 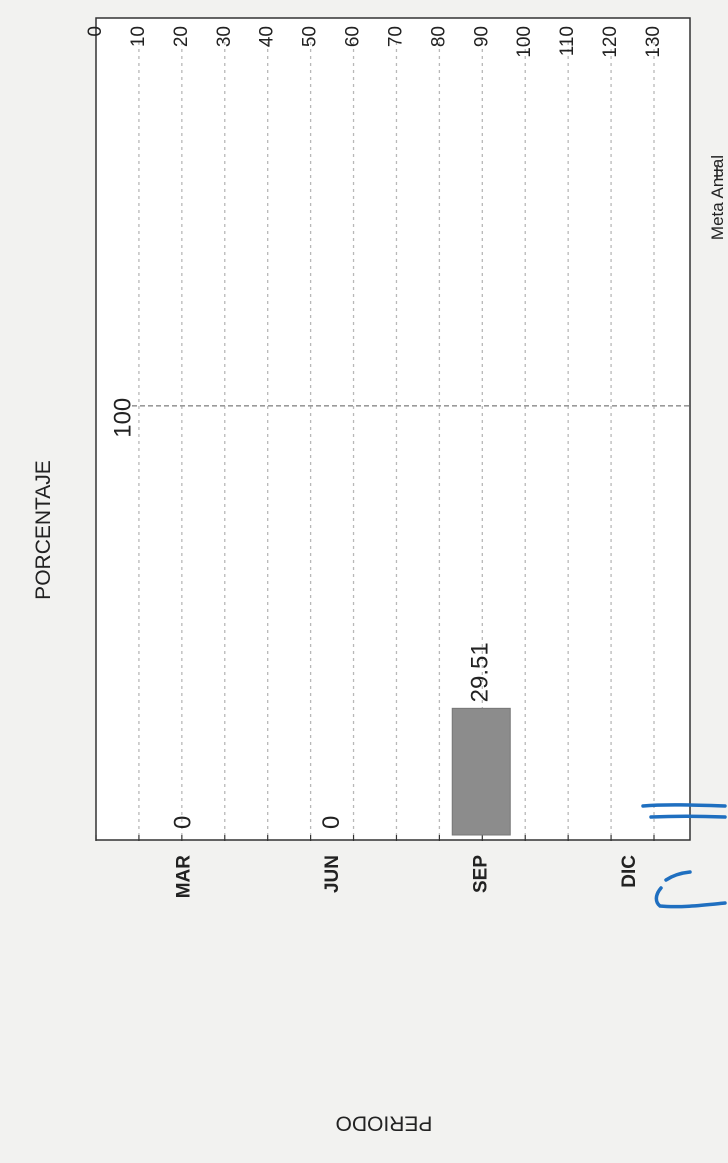 What do you see at coordinates (267, 36) in the screenshot?
I see `tick-label-40: 40` at bounding box center [267, 36].